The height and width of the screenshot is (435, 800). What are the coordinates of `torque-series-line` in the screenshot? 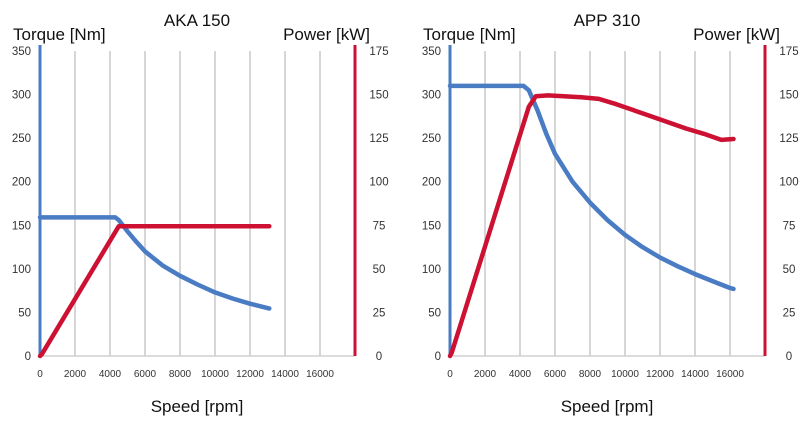 It's located at (154, 263).